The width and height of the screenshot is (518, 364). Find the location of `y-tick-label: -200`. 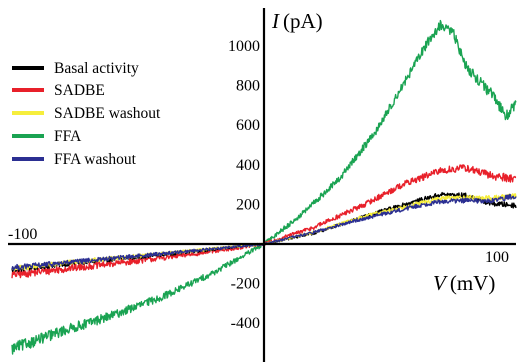

y-tick-label: -200 is located at coordinates (245, 284).